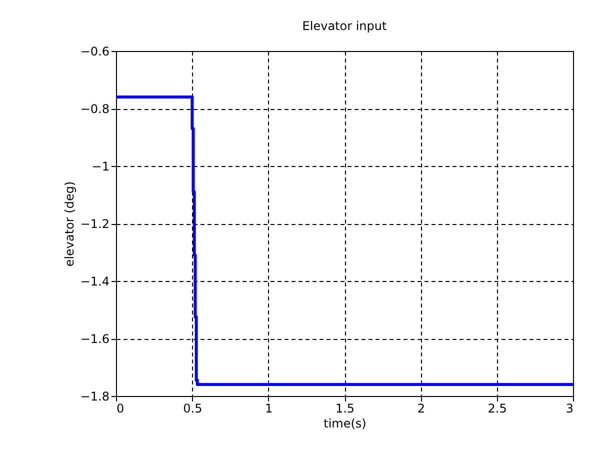 This screenshot has width=610, height=460. What do you see at coordinates (421, 409) in the screenshot?
I see `x-tick-label: 2` at bounding box center [421, 409].